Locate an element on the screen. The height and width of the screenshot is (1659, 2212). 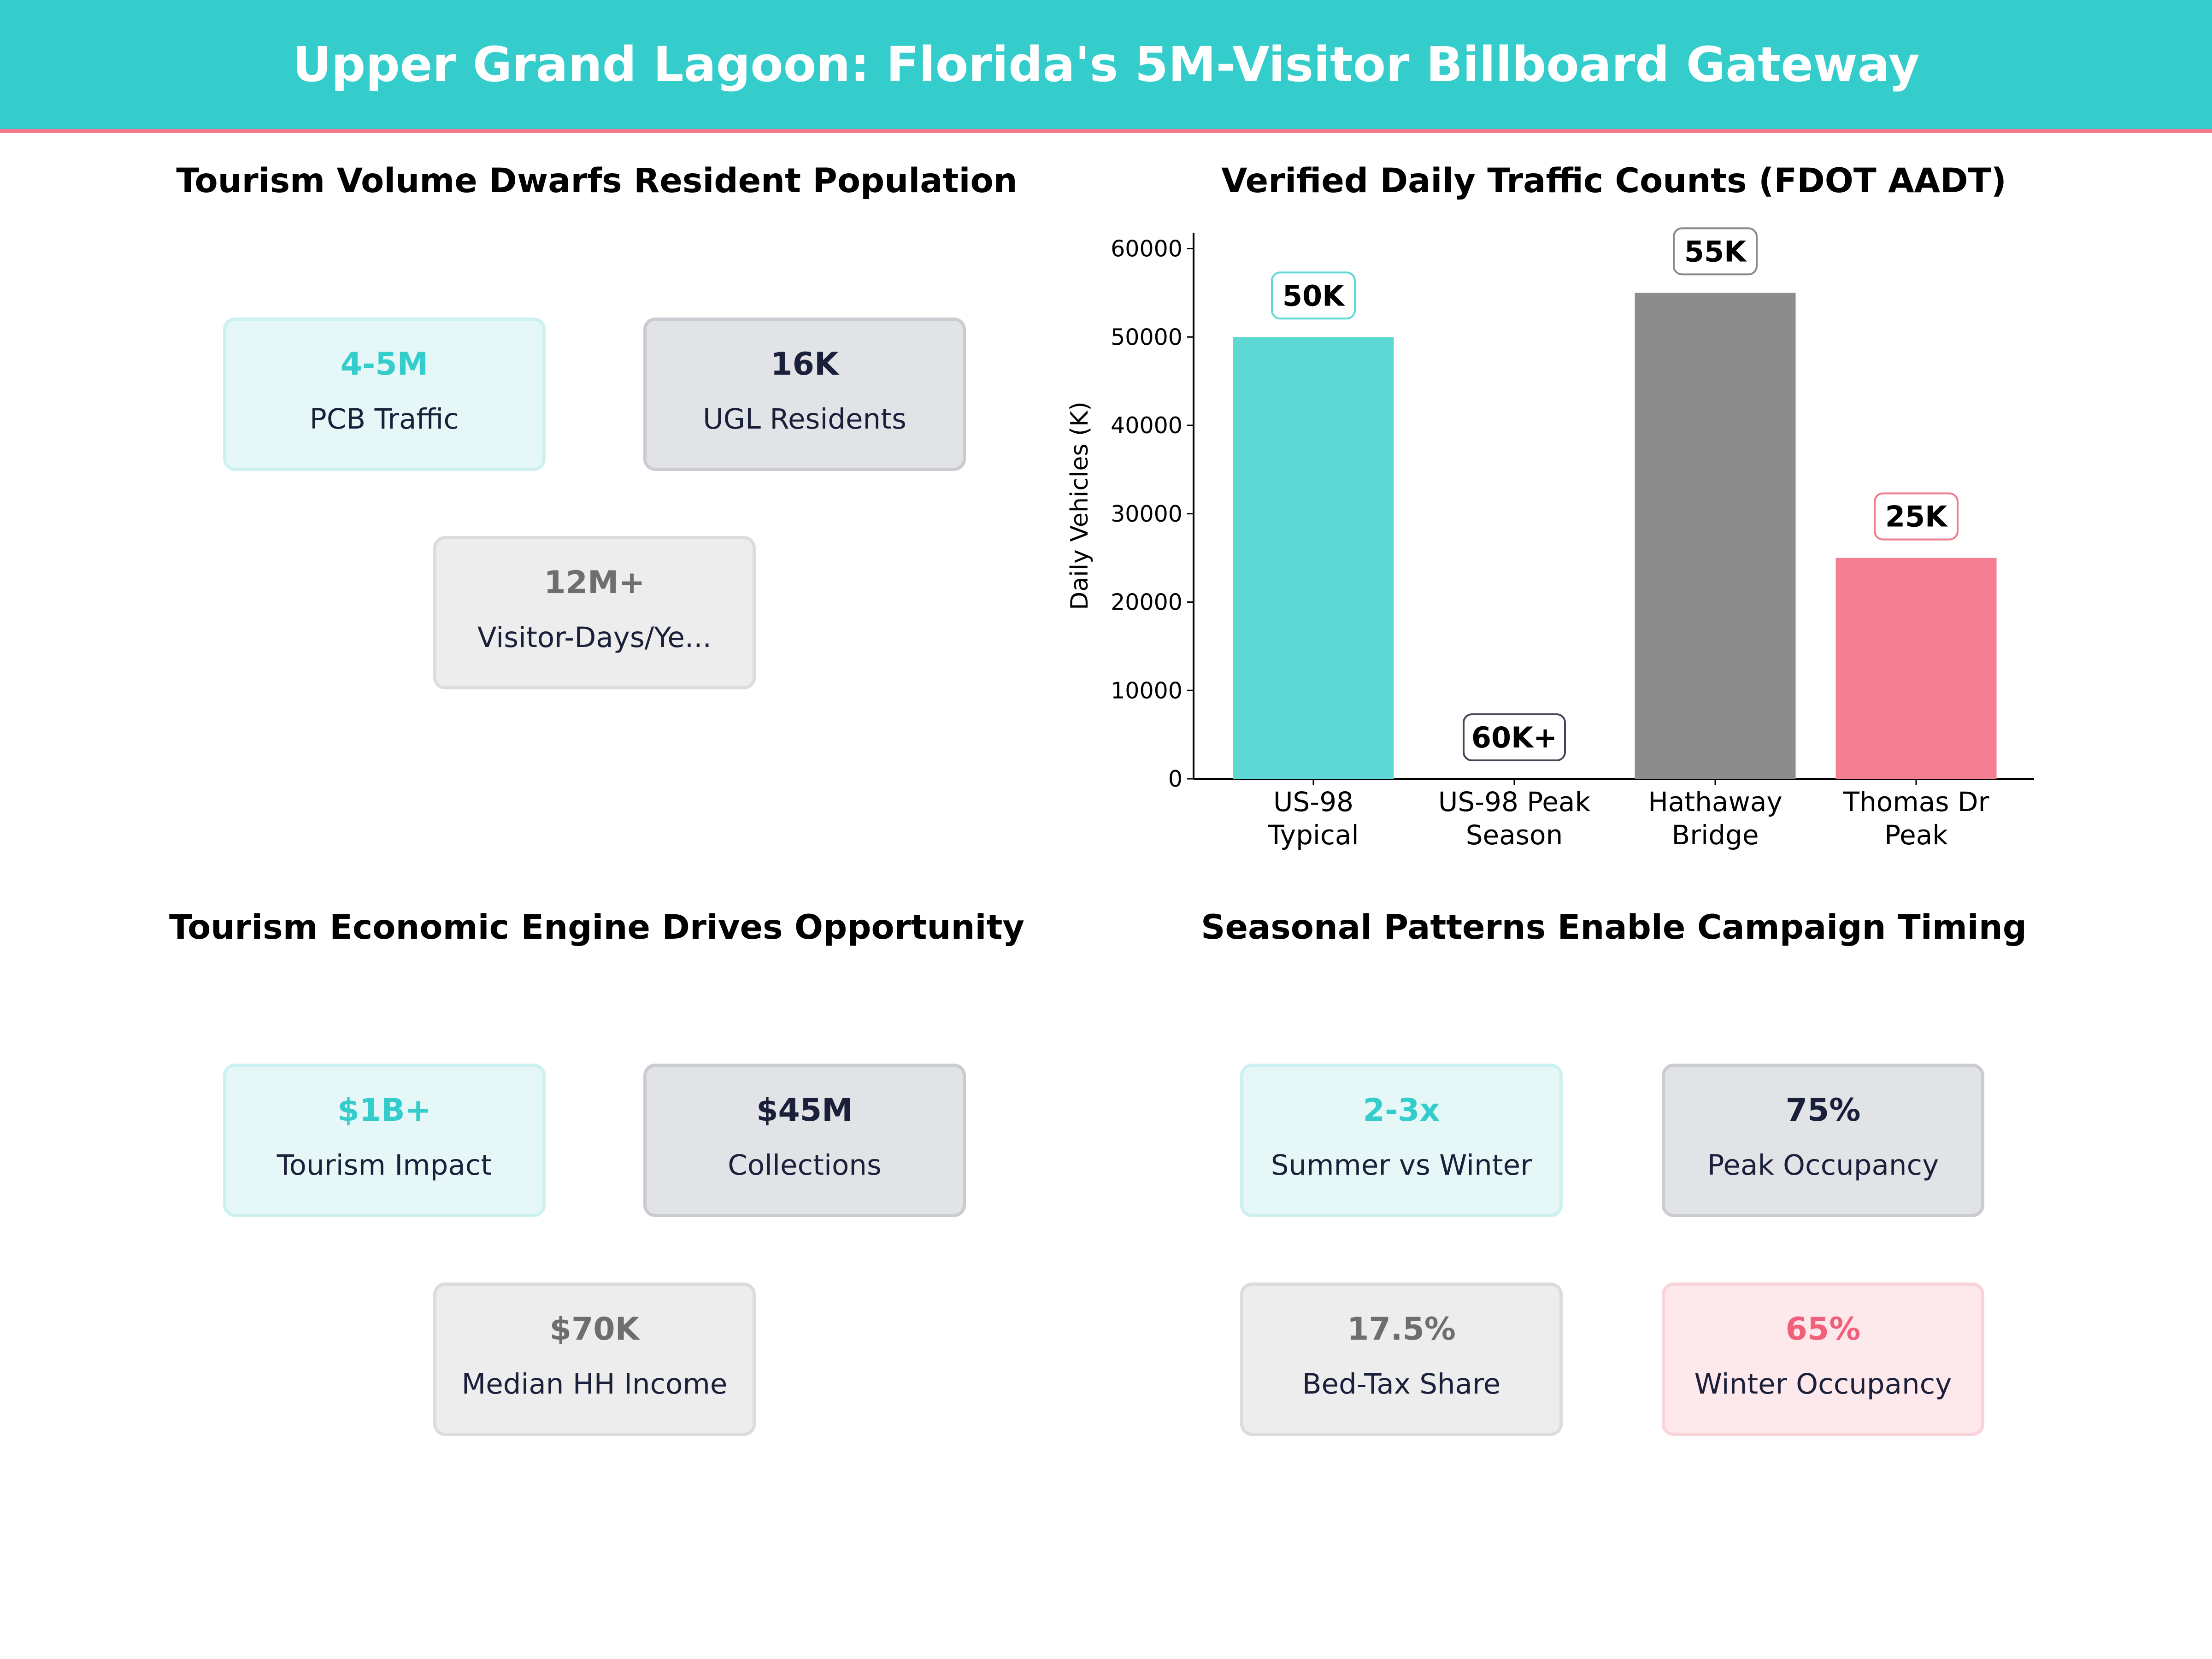
stat-label: Bed-Tax Share is located at coordinates (1401, 1384).